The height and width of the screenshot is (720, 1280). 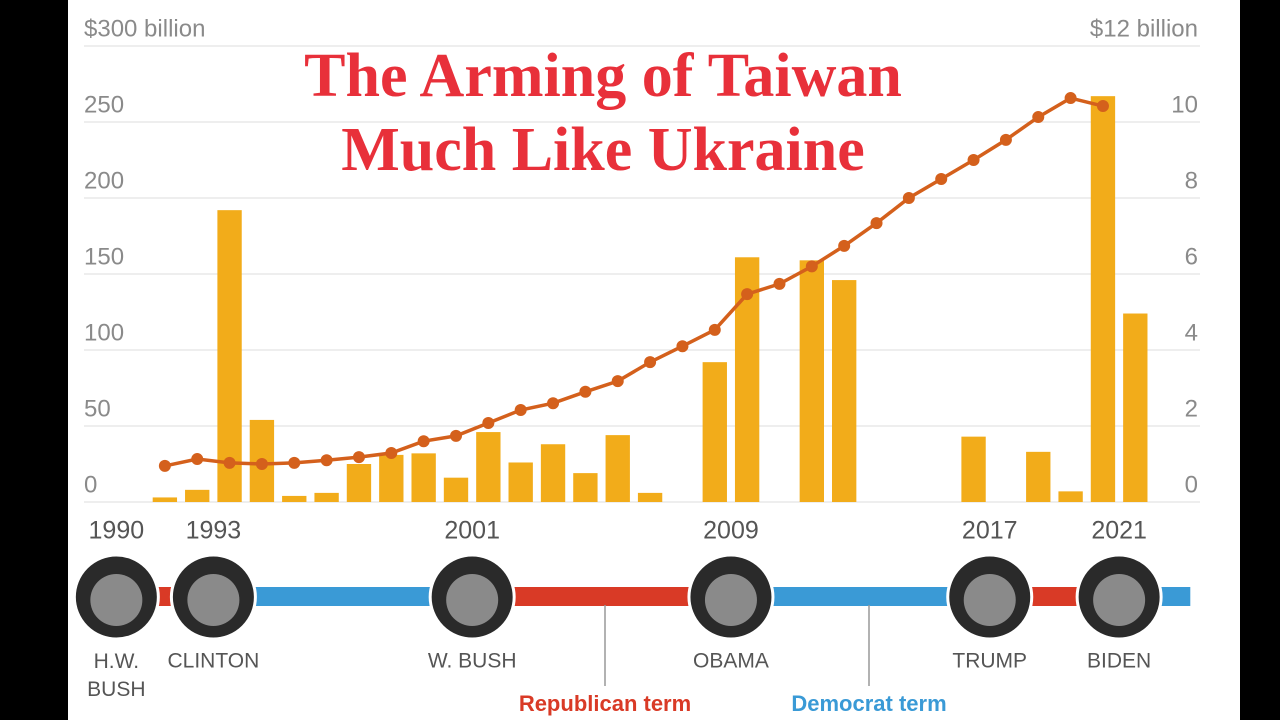 What do you see at coordinates (472, 531) in the screenshot?
I see `x-tick-label: 2001` at bounding box center [472, 531].